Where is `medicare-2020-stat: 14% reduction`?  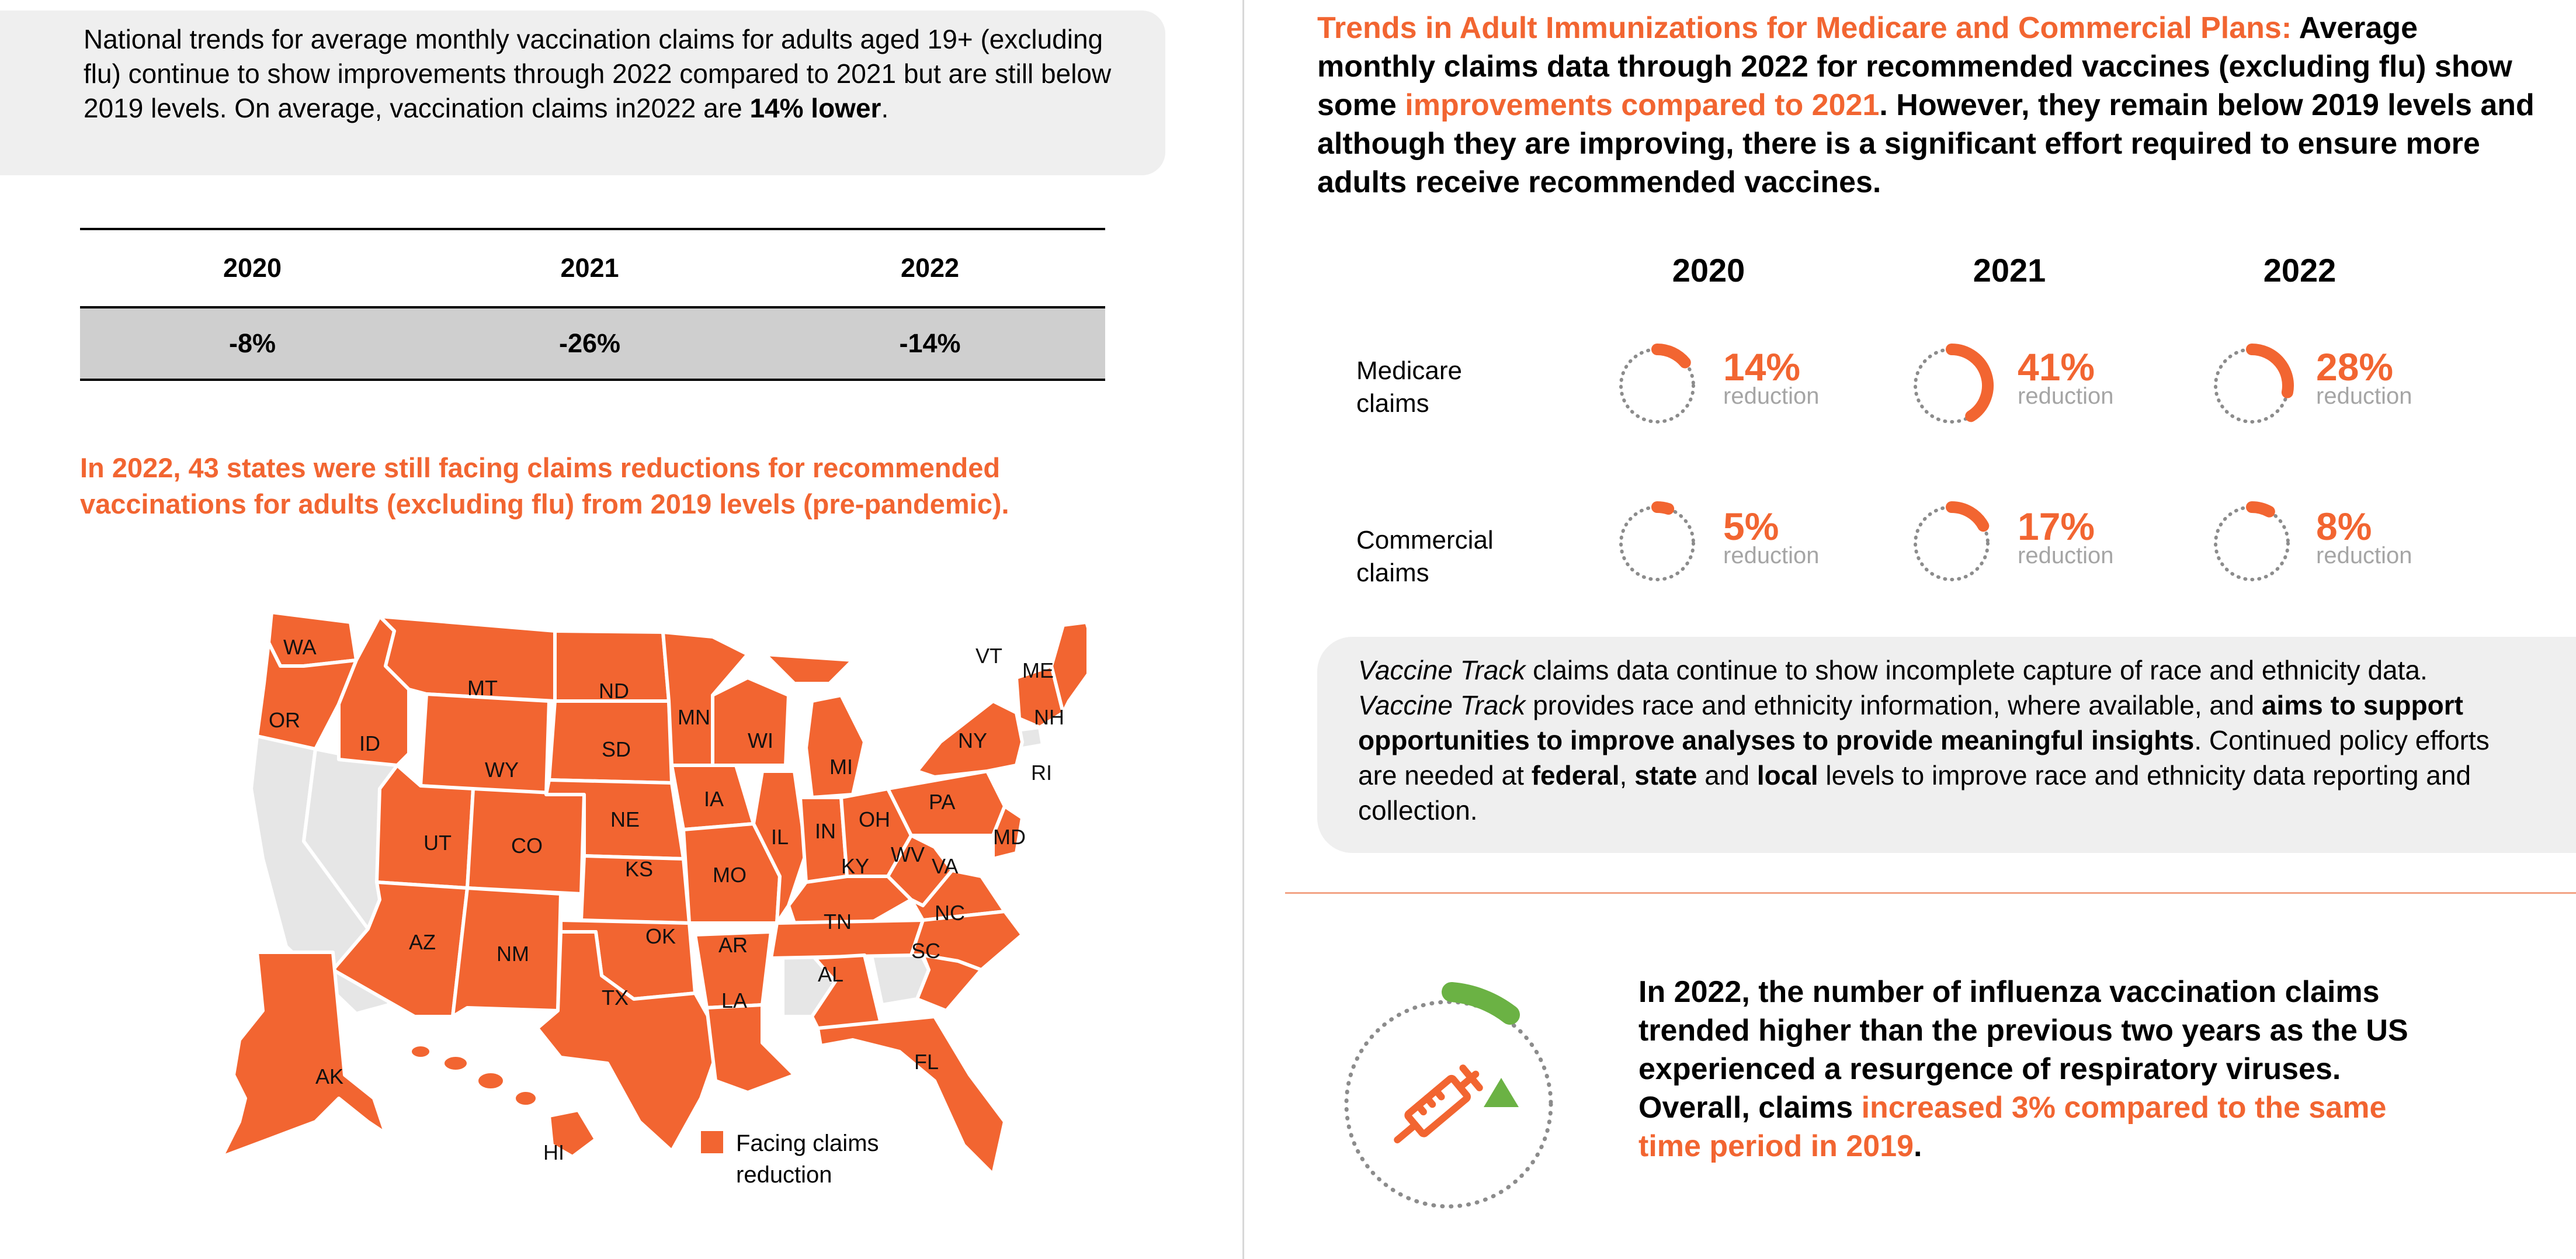
medicare-2020-stat: 14% reduction is located at coordinates (1771, 377).